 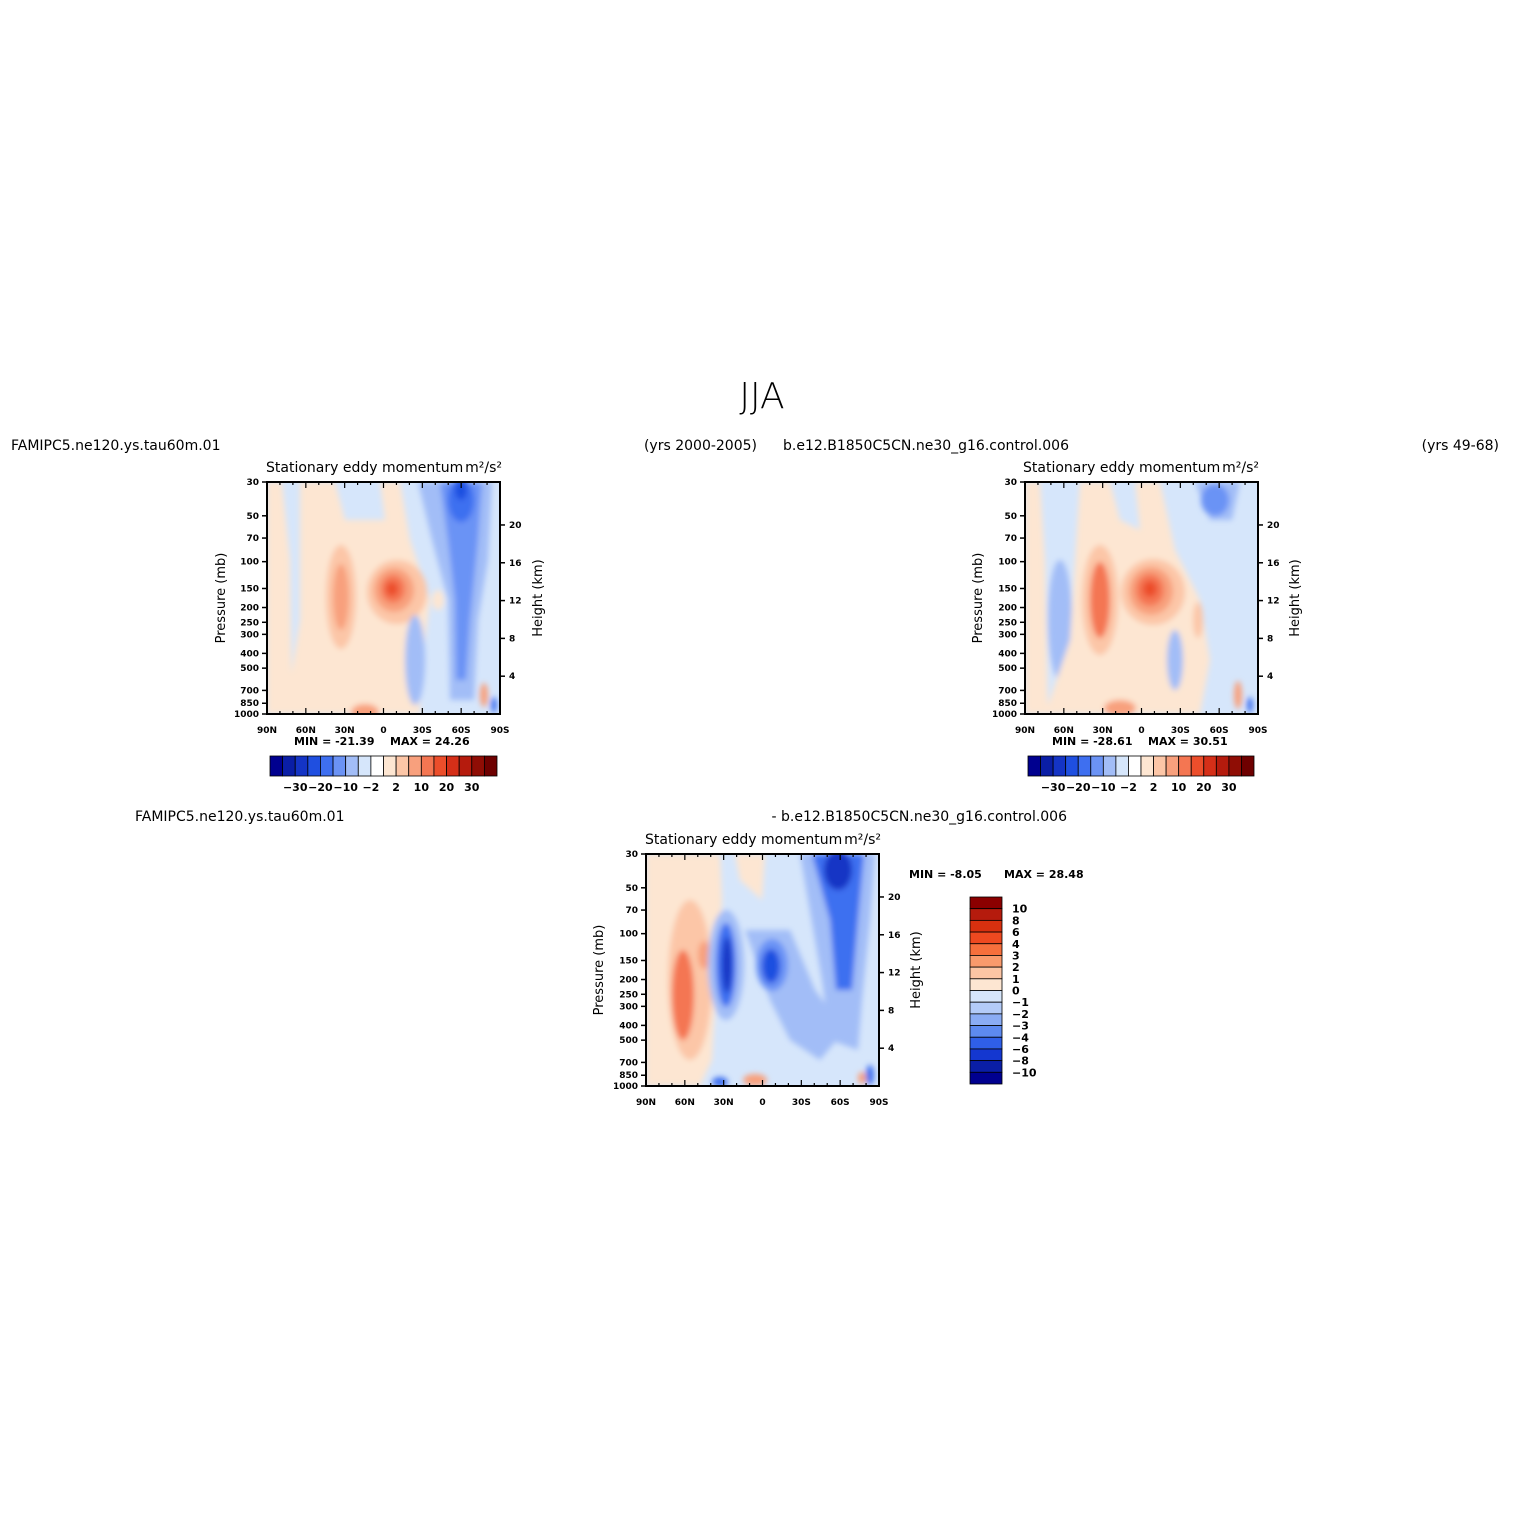 I want to click on colorbar-label: 10, so click(x=422, y=787).